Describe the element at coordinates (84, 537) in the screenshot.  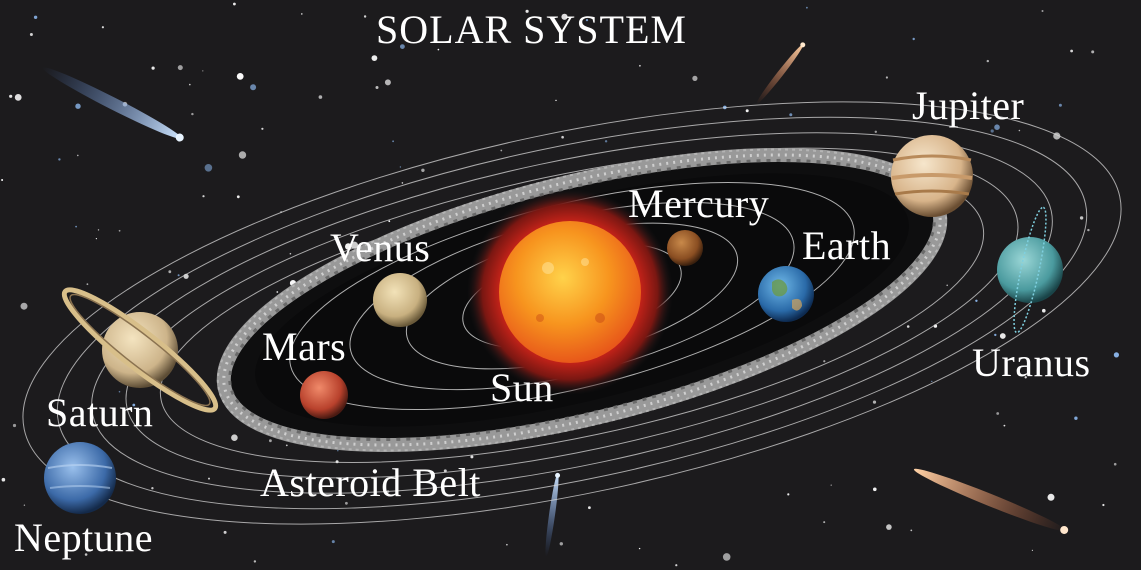
I see `neptune-label: Neptune` at that location.